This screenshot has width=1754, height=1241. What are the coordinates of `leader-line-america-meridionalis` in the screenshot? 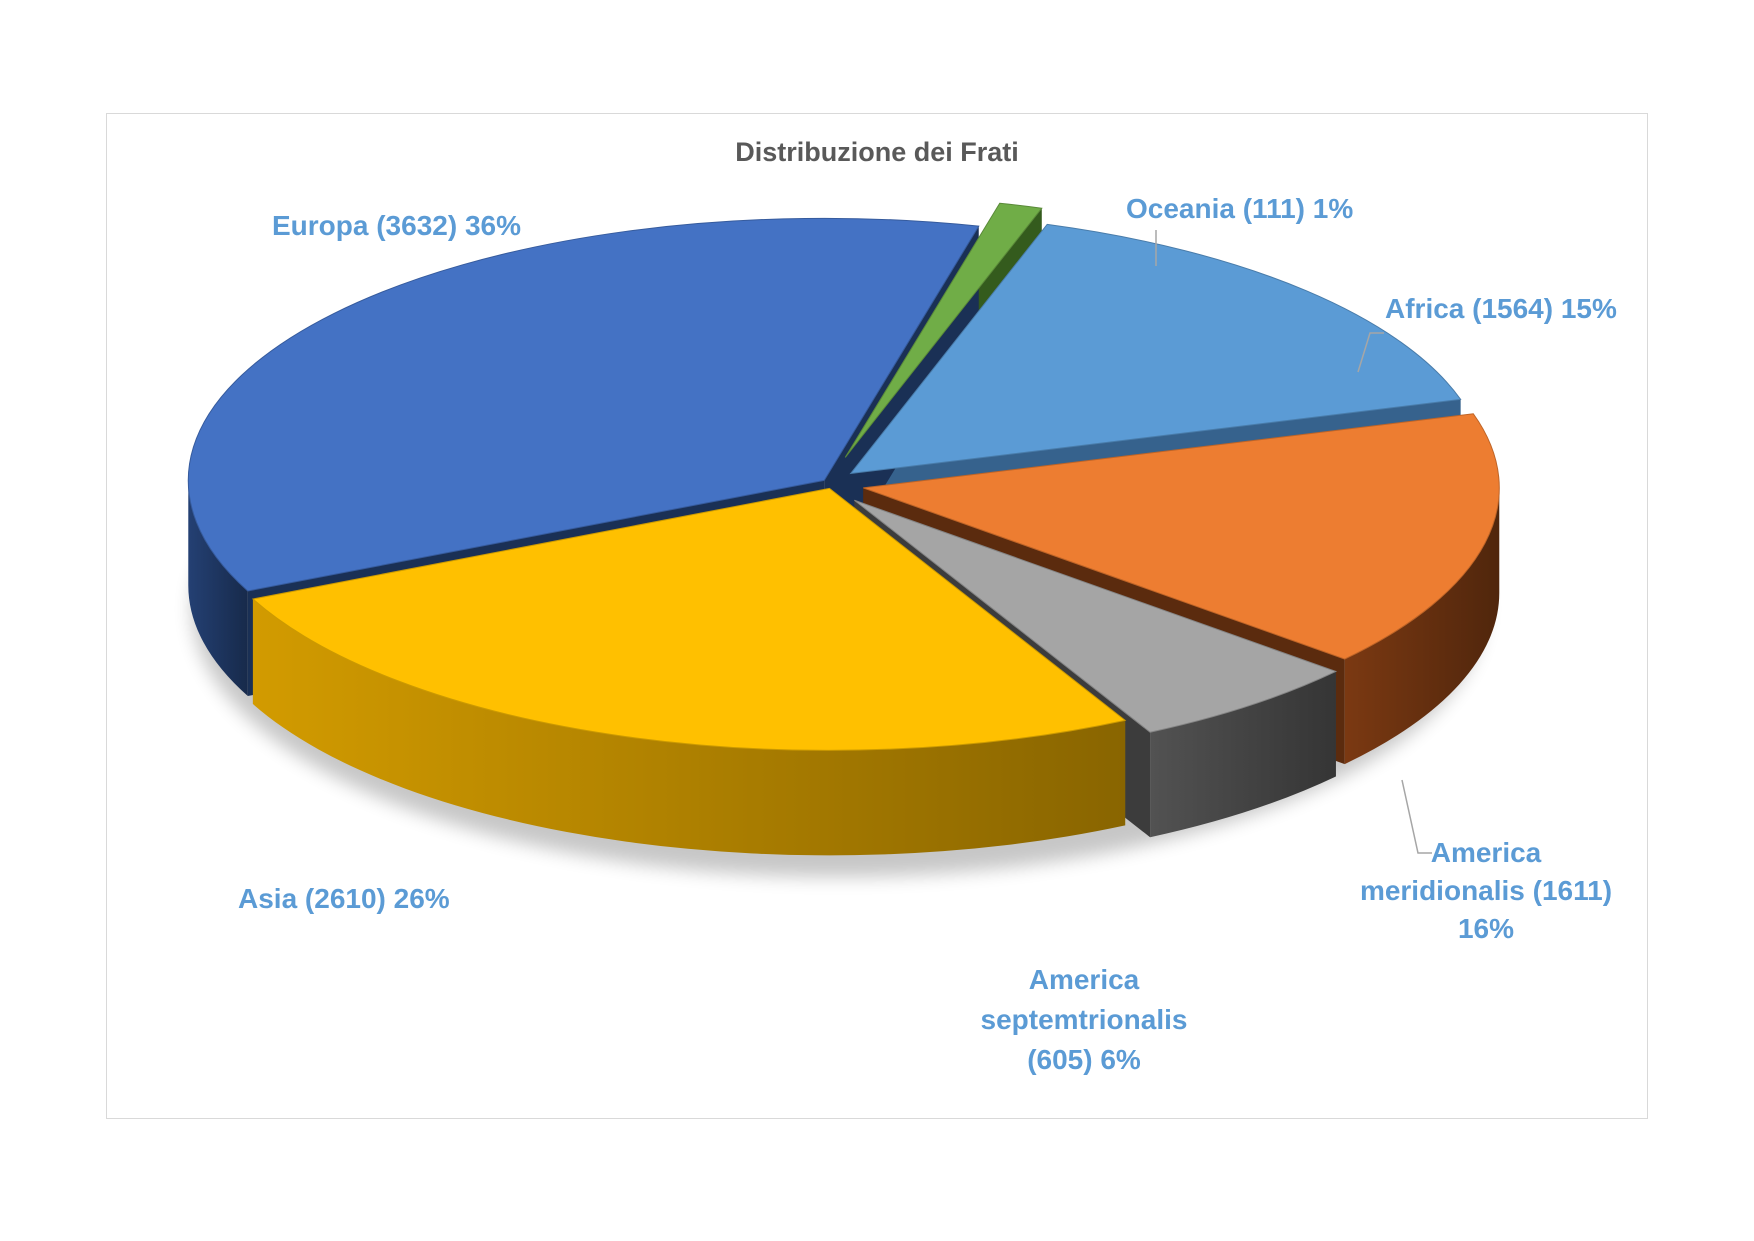 It's located at (1416, 816).